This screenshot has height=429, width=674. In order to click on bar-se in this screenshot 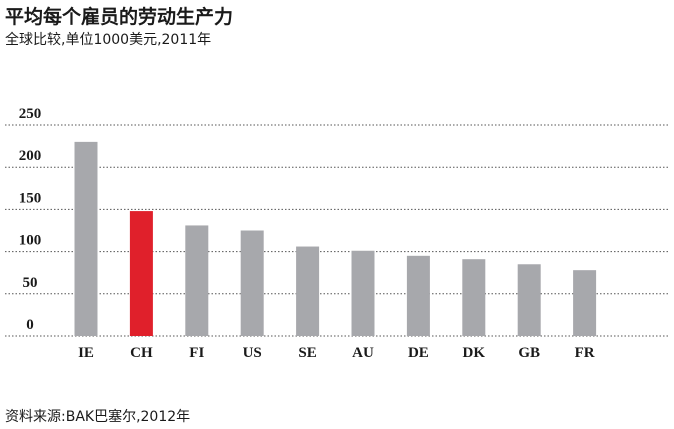, I will do `click(308, 291)`.